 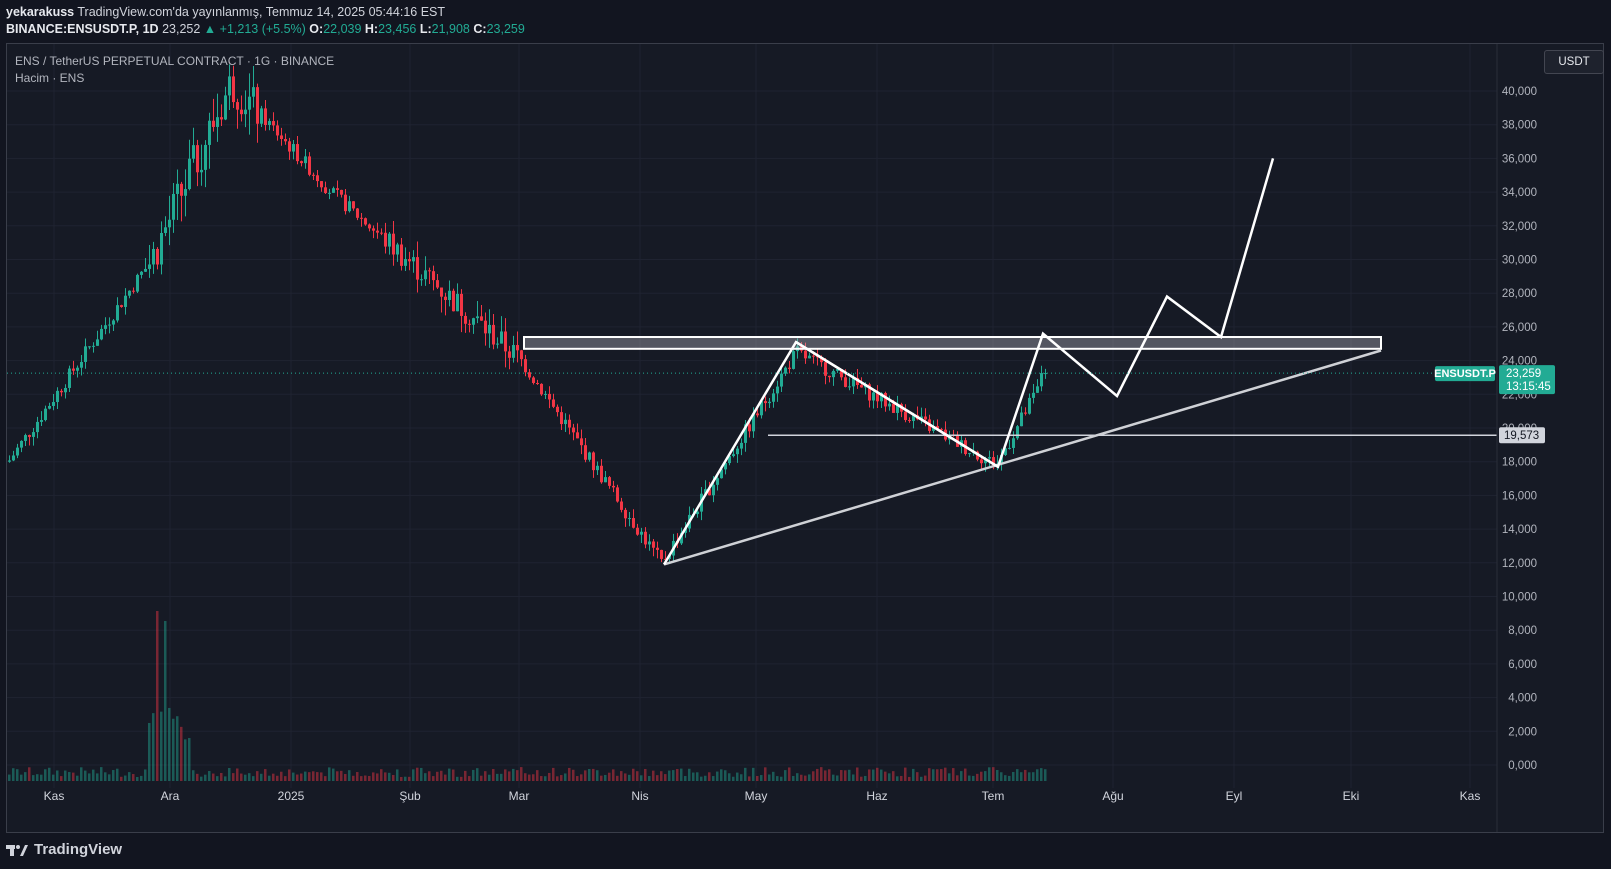 What do you see at coordinates (1519, 328) in the screenshot?
I see `price-tick-label: 26,000` at bounding box center [1519, 328].